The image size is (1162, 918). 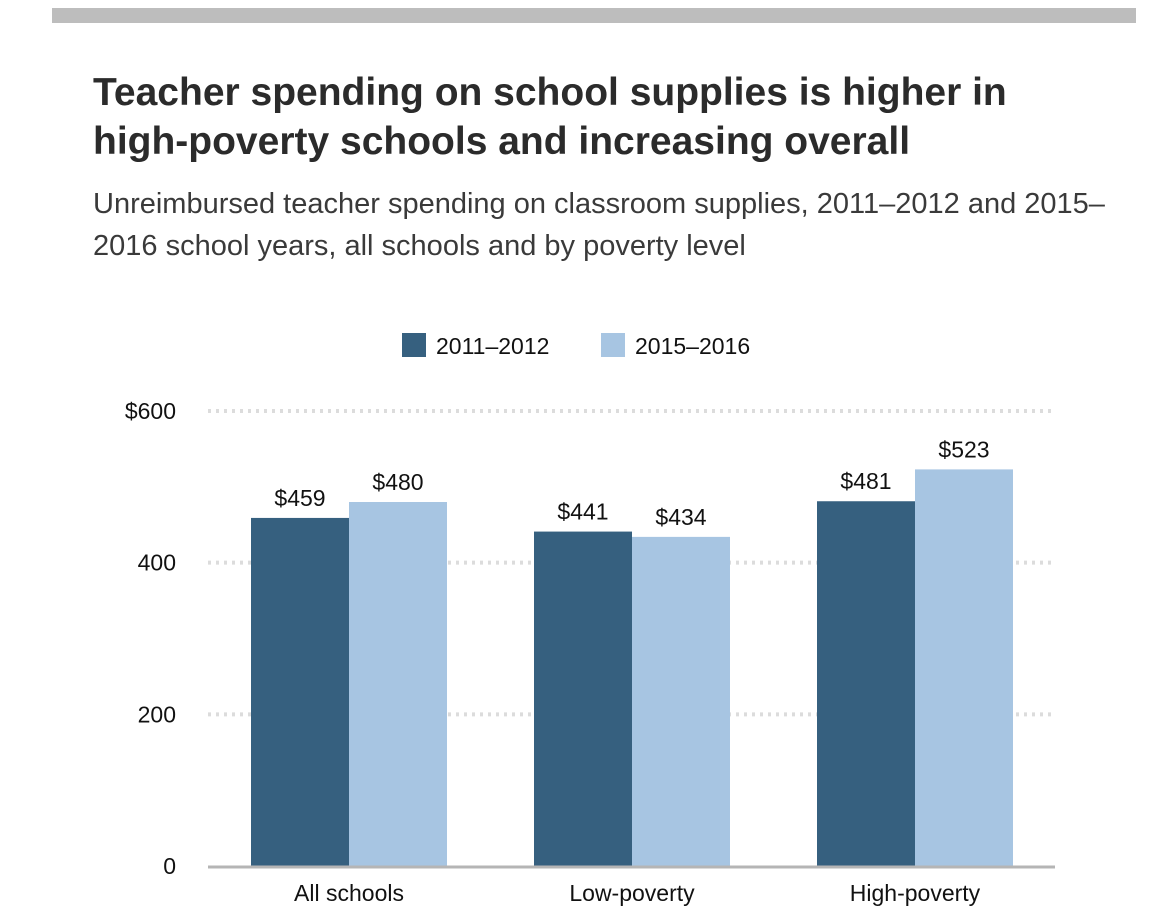 What do you see at coordinates (397, 482) in the screenshot?
I see `bar-data-label: $480` at bounding box center [397, 482].